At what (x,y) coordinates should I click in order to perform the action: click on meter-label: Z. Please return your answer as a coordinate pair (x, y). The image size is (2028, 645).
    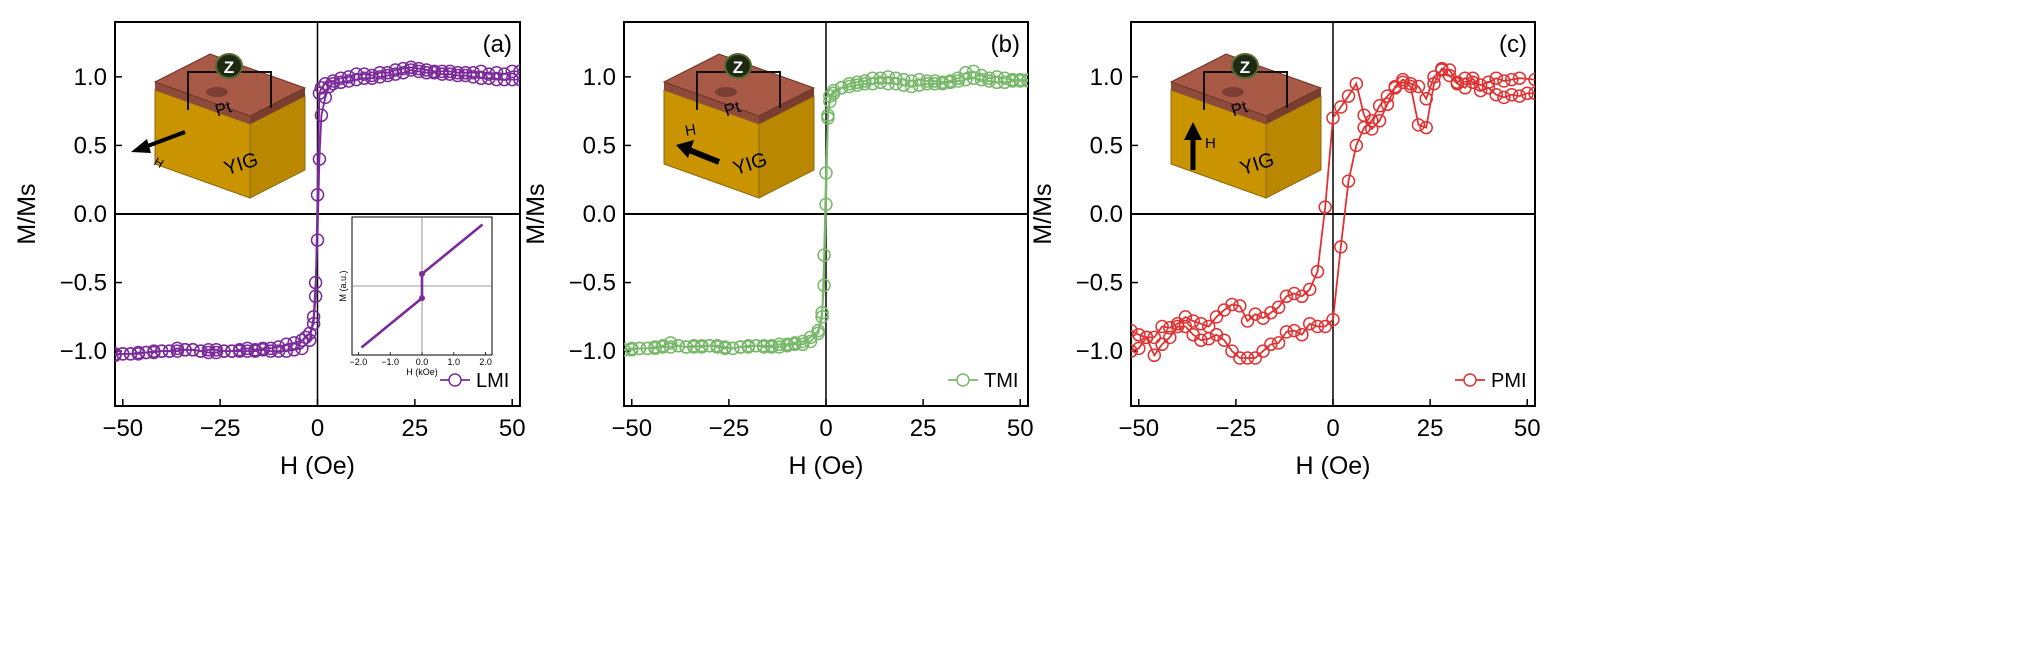
    Looking at the image, I should click on (1245, 67).